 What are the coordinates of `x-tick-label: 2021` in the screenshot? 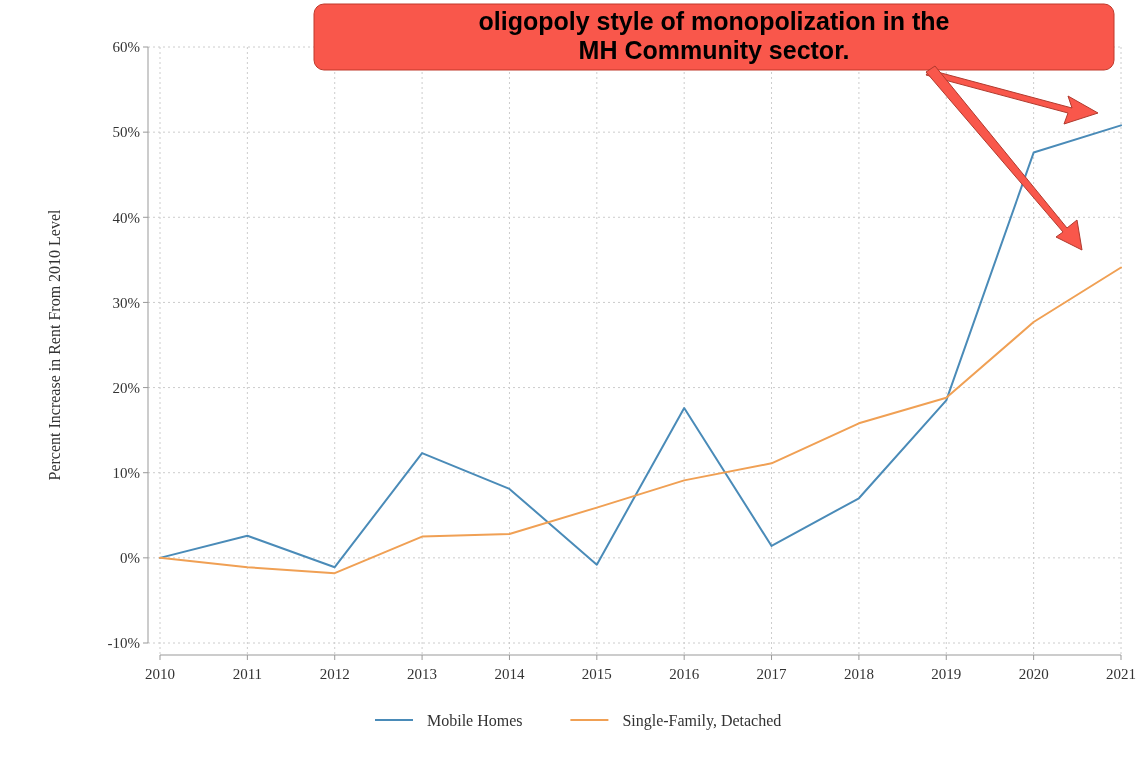 It's located at (1121, 674).